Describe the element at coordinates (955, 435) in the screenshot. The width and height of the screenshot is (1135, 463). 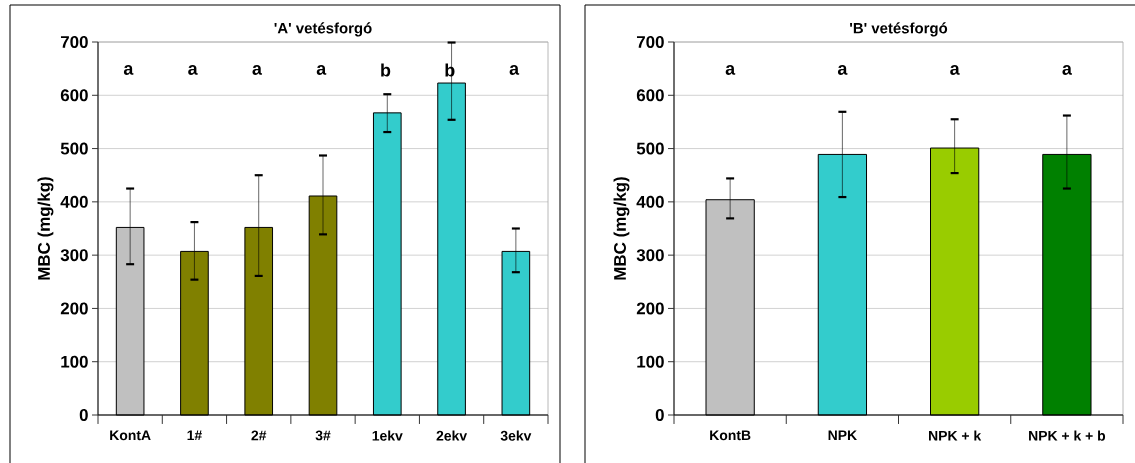
I see `x-tick-label: NPK + k` at that location.